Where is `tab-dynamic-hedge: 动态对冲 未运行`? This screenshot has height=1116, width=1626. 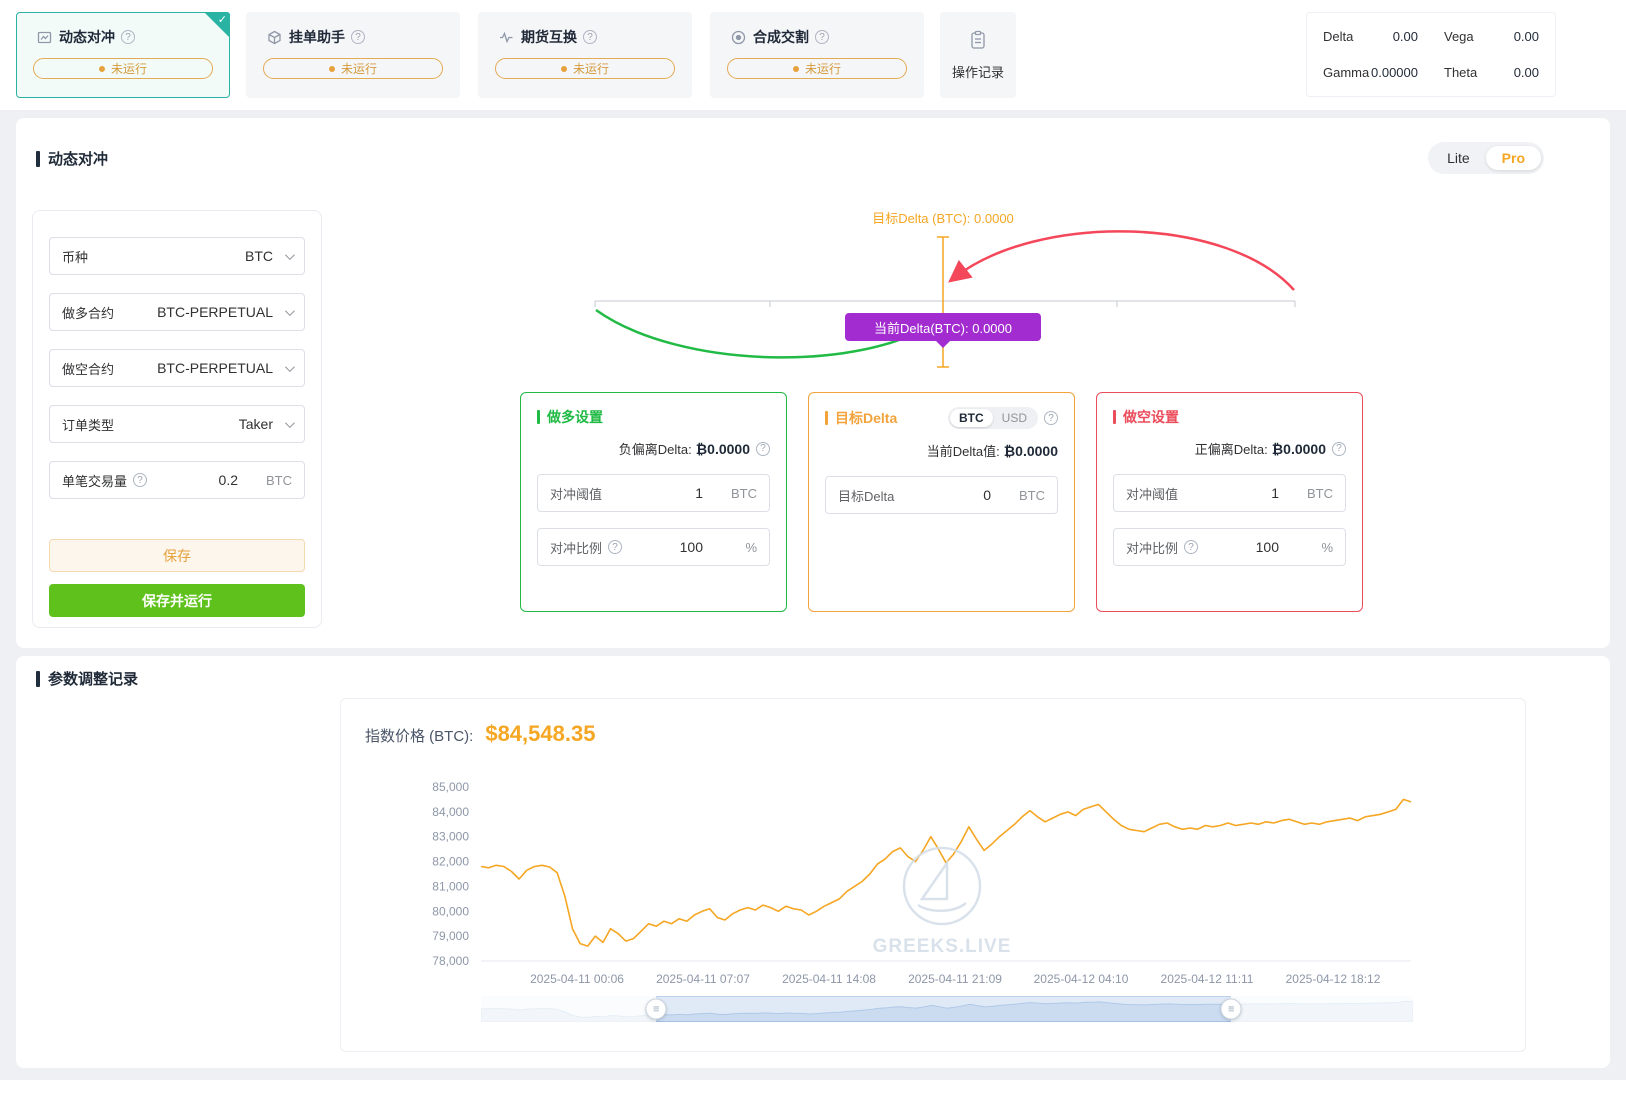 tab-dynamic-hedge: 动态对冲 未运行 is located at coordinates (123, 55).